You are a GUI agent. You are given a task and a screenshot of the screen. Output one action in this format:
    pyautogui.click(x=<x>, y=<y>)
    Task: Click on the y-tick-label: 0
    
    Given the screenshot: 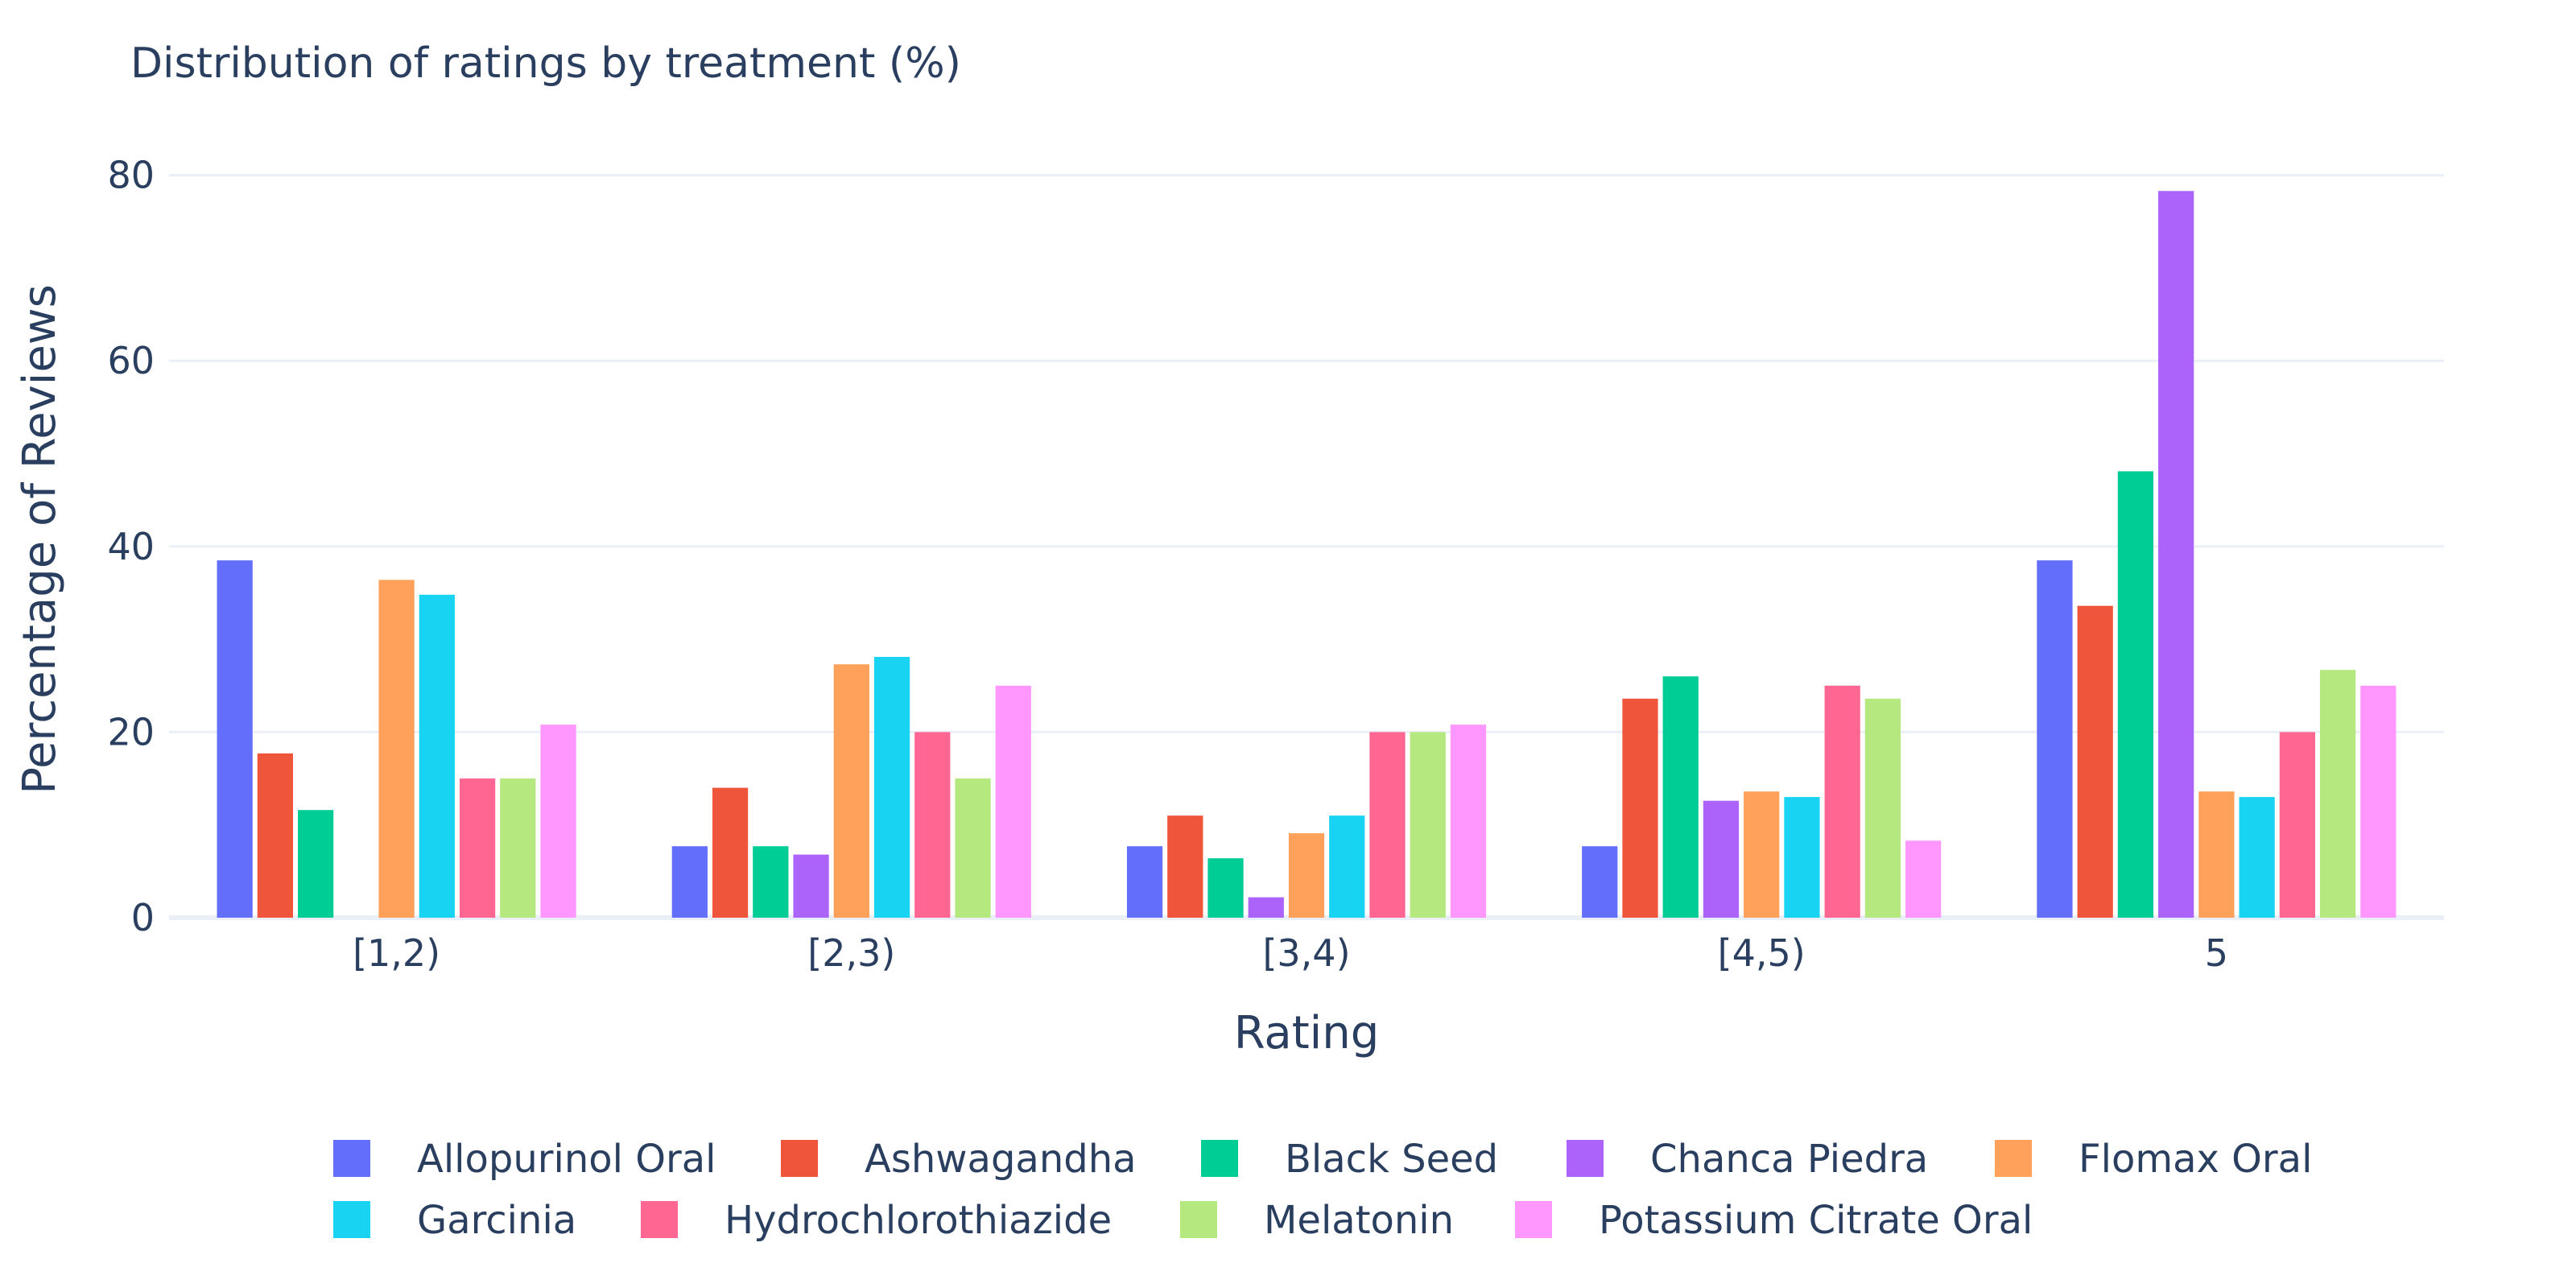 What is the action you would take?
    pyautogui.click(x=143, y=917)
    